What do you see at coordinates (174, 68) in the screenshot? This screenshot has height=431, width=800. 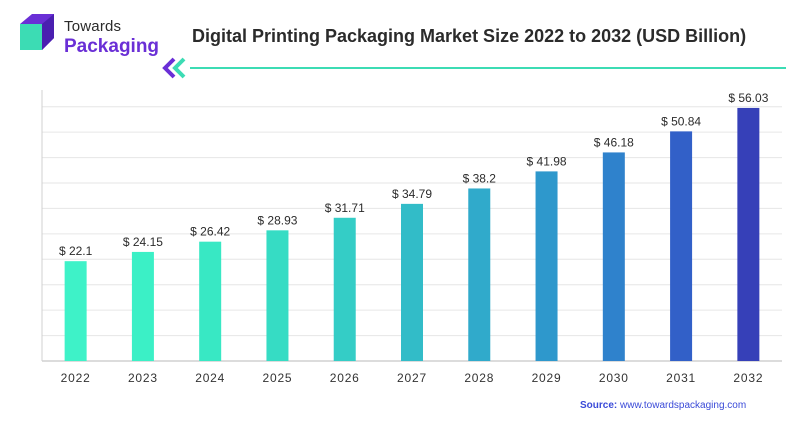 I see `chevron-left-icon` at bounding box center [174, 68].